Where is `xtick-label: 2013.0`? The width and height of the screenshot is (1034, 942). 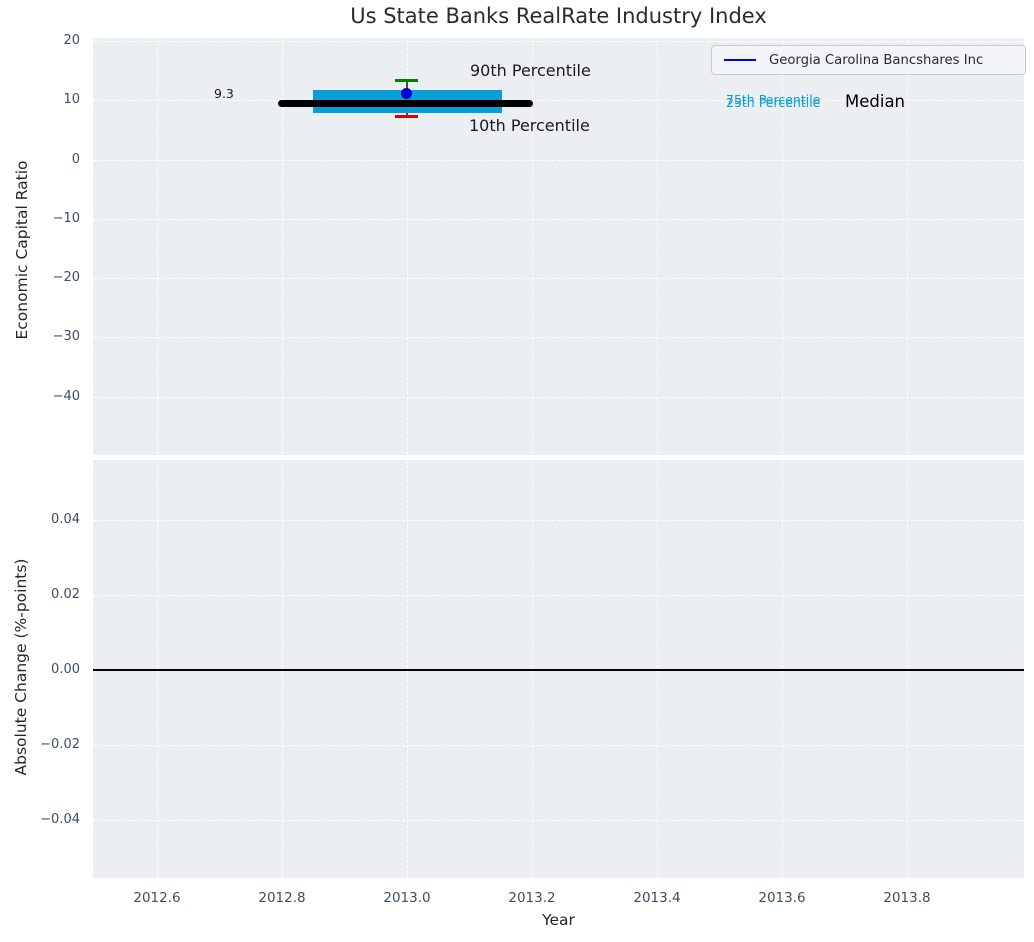
xtick-label: 2013.0 is located at coordinates (407, 898).